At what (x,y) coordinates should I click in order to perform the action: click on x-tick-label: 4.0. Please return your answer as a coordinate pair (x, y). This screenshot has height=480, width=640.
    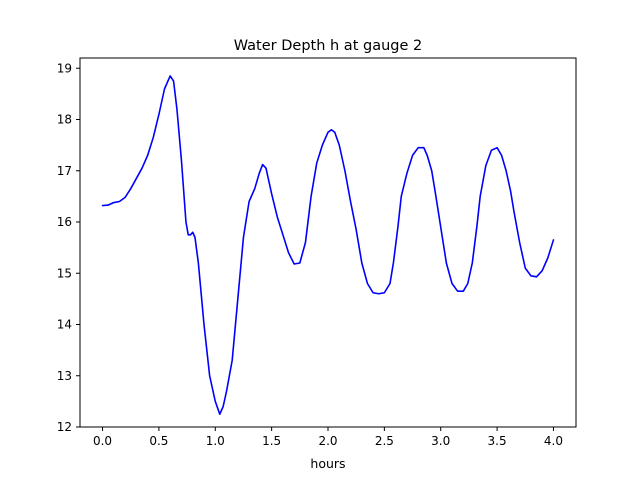
    Looking at the image, I should click on (553, 441).